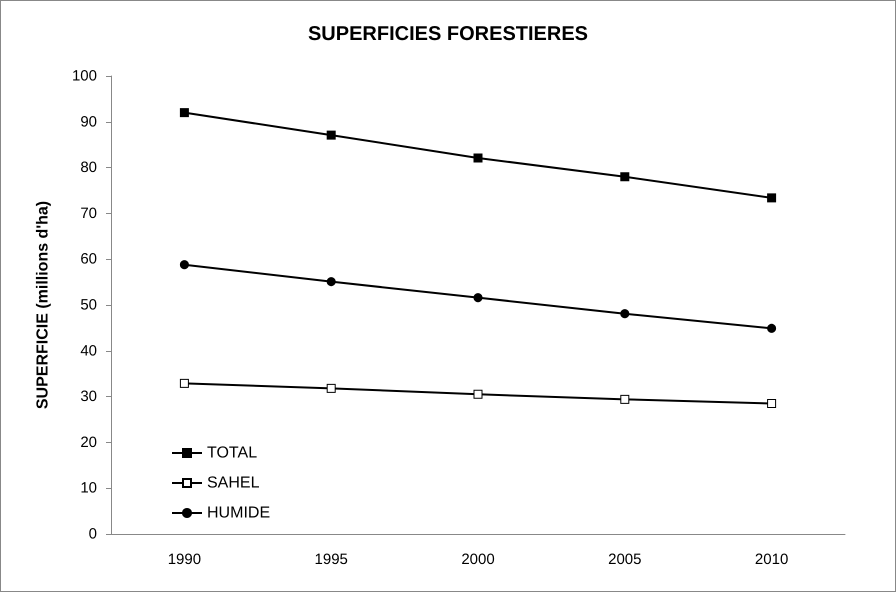 The height and width of the screenshot is (592, 896). What do you see at coordinates (88, 305) in the screenshot?
I see `y-tick-label: 50` at bounding box center [88, 305].